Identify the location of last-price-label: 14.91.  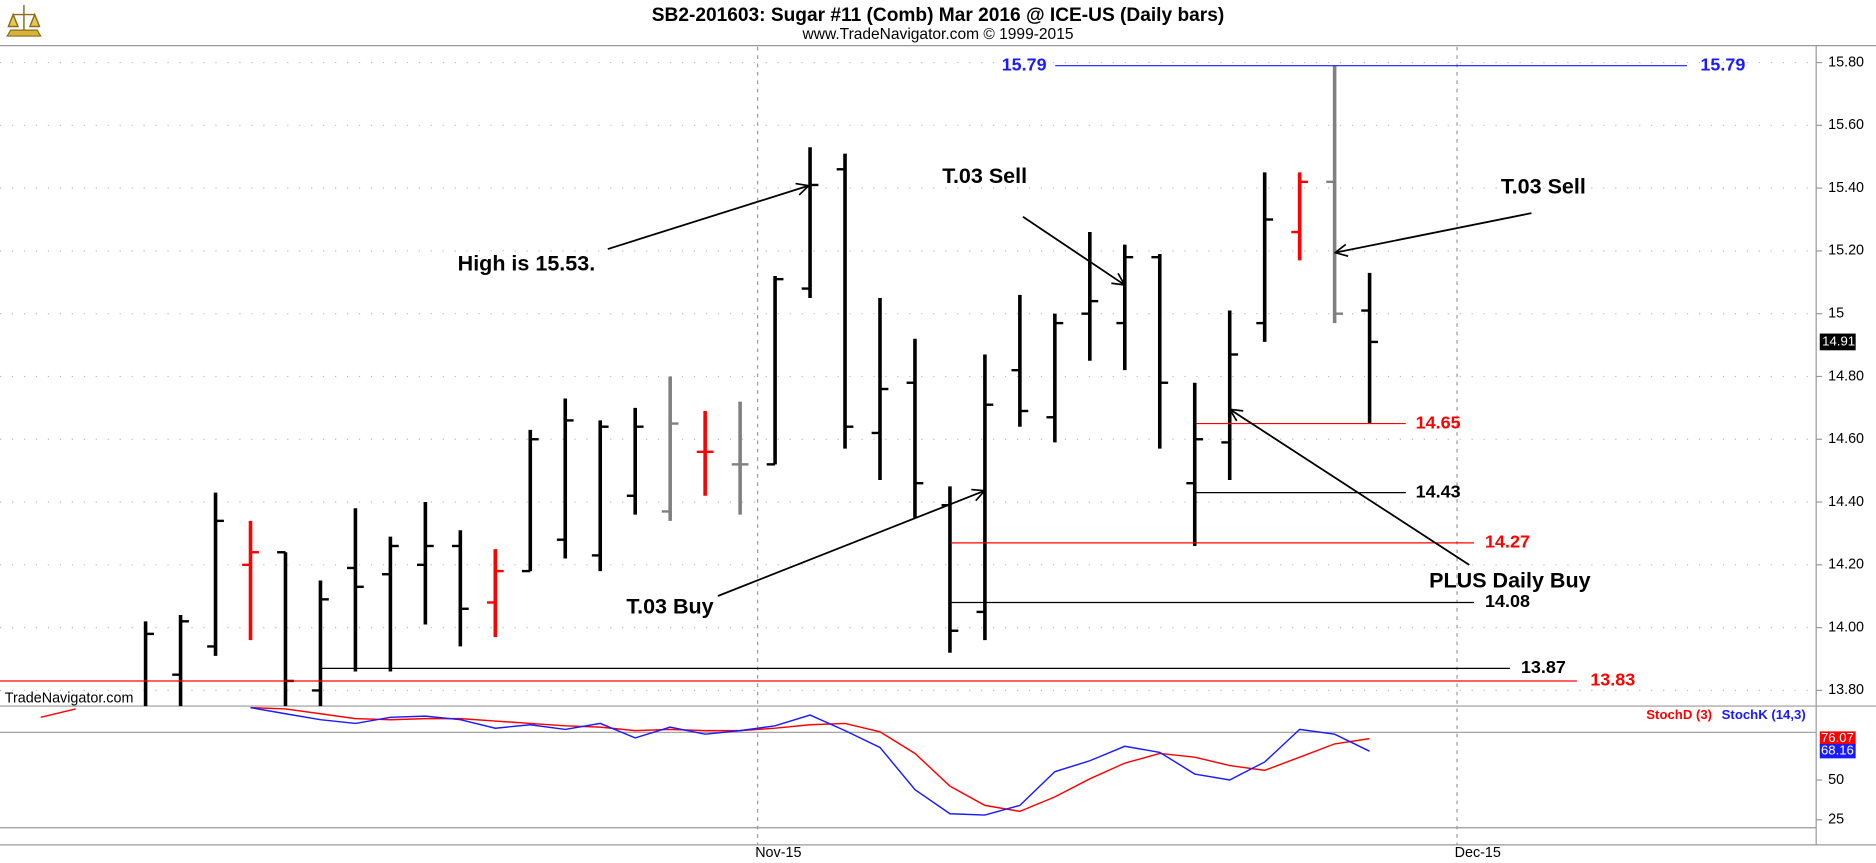
(1838, 340).